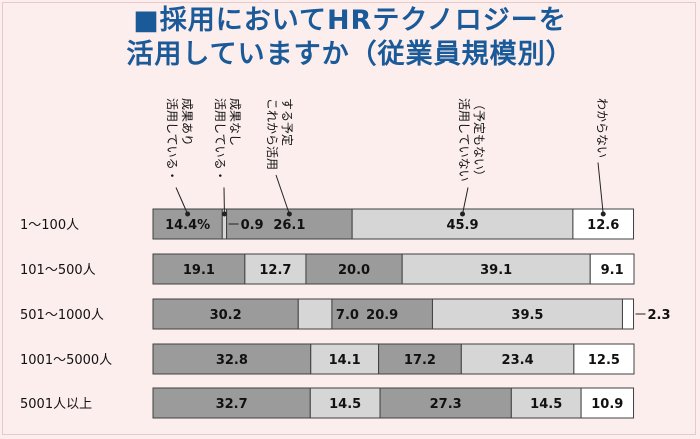 This screenshot has height=439, width=700. I want to click on data-label: 0.9, so click(252, 225).